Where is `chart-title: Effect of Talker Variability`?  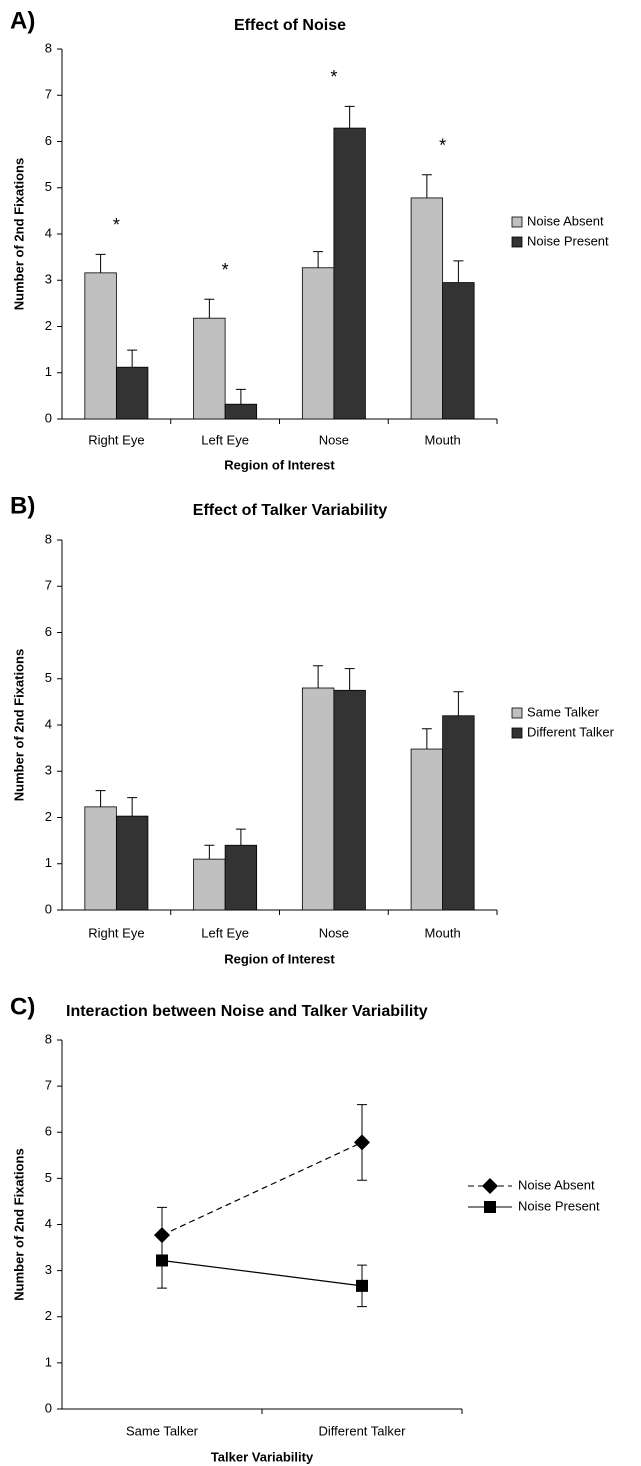 chart-title: Effect of Talker Variability is located at coordinates (290, 510).